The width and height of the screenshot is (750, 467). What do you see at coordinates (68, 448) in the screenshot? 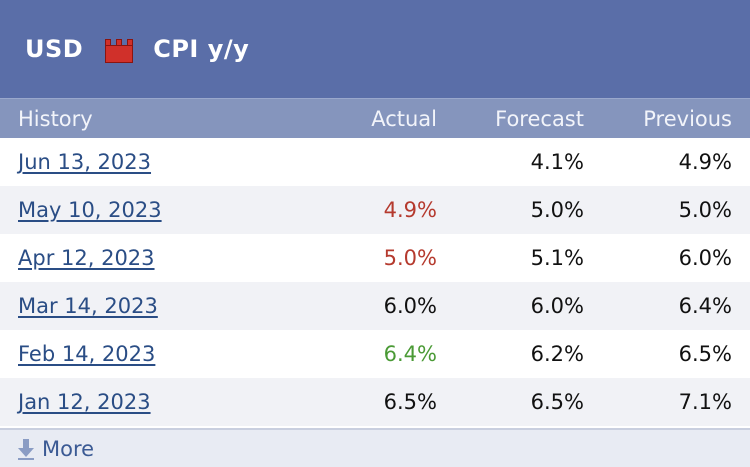
I see `more-label: More` at bounding box center [68, 448].